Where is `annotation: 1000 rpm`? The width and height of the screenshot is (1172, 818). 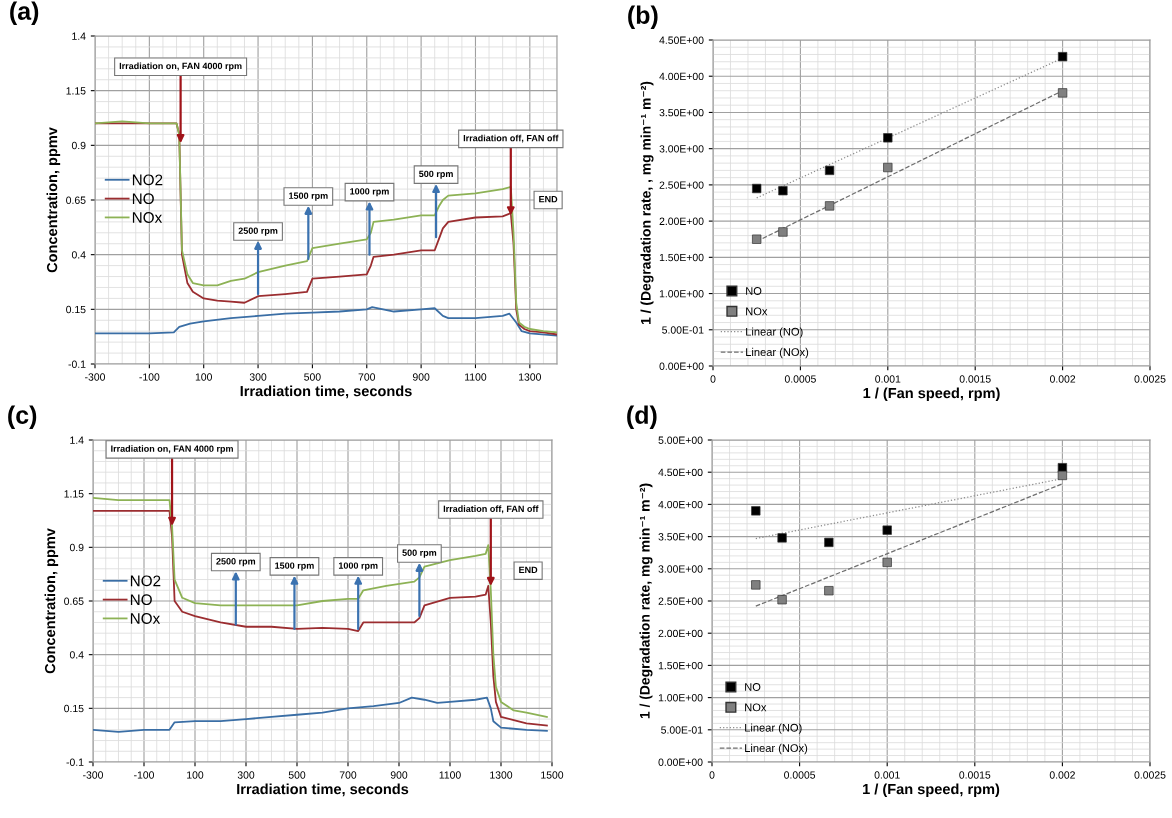
annotation: 1000 rpm is located at coordinates (369, 192).